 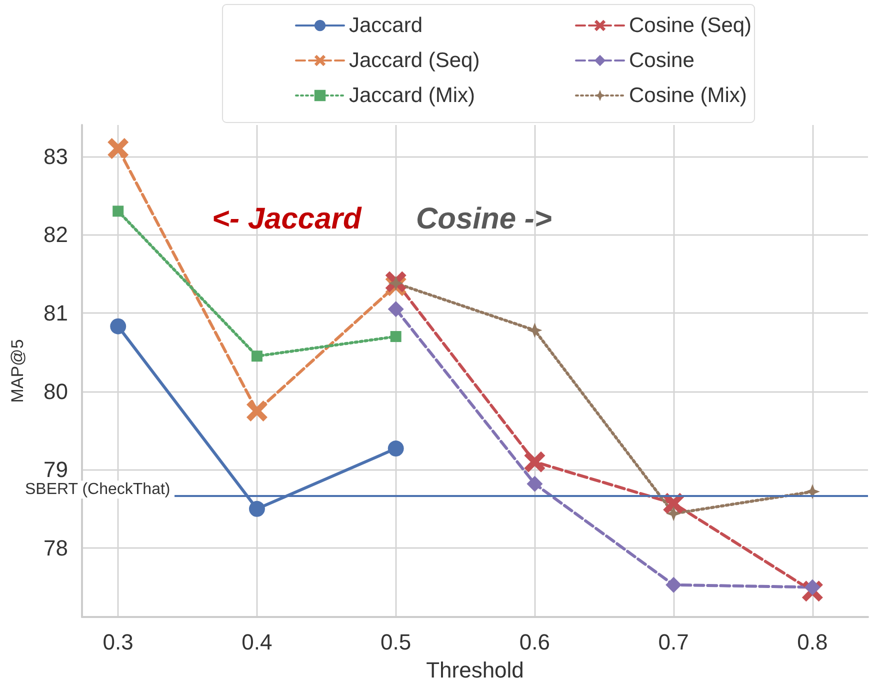 I want to click on legend-label: Jaccard, so click(x=386, y=25).